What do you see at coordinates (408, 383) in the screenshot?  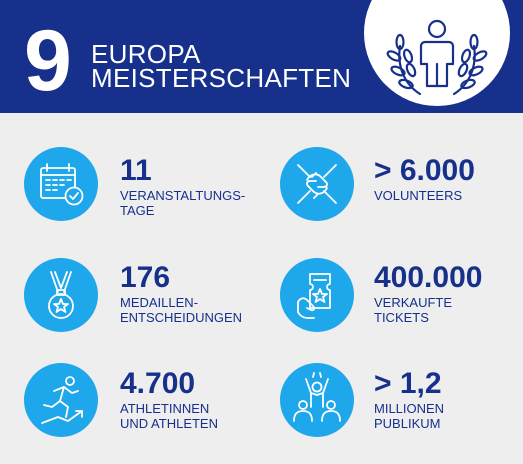 I see `stat-value: > 1,2` at bounding box center [408, 383].